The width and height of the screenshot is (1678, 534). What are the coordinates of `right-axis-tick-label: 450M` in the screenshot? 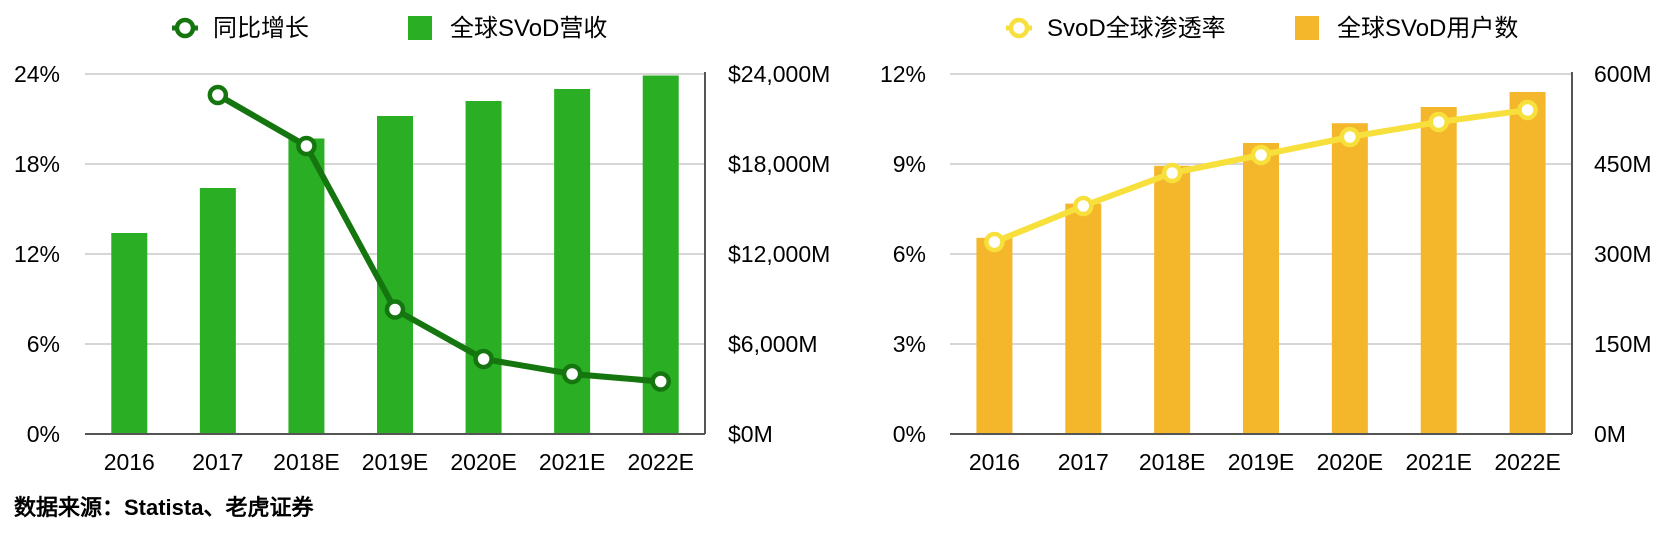 It's located at (1623, 164).